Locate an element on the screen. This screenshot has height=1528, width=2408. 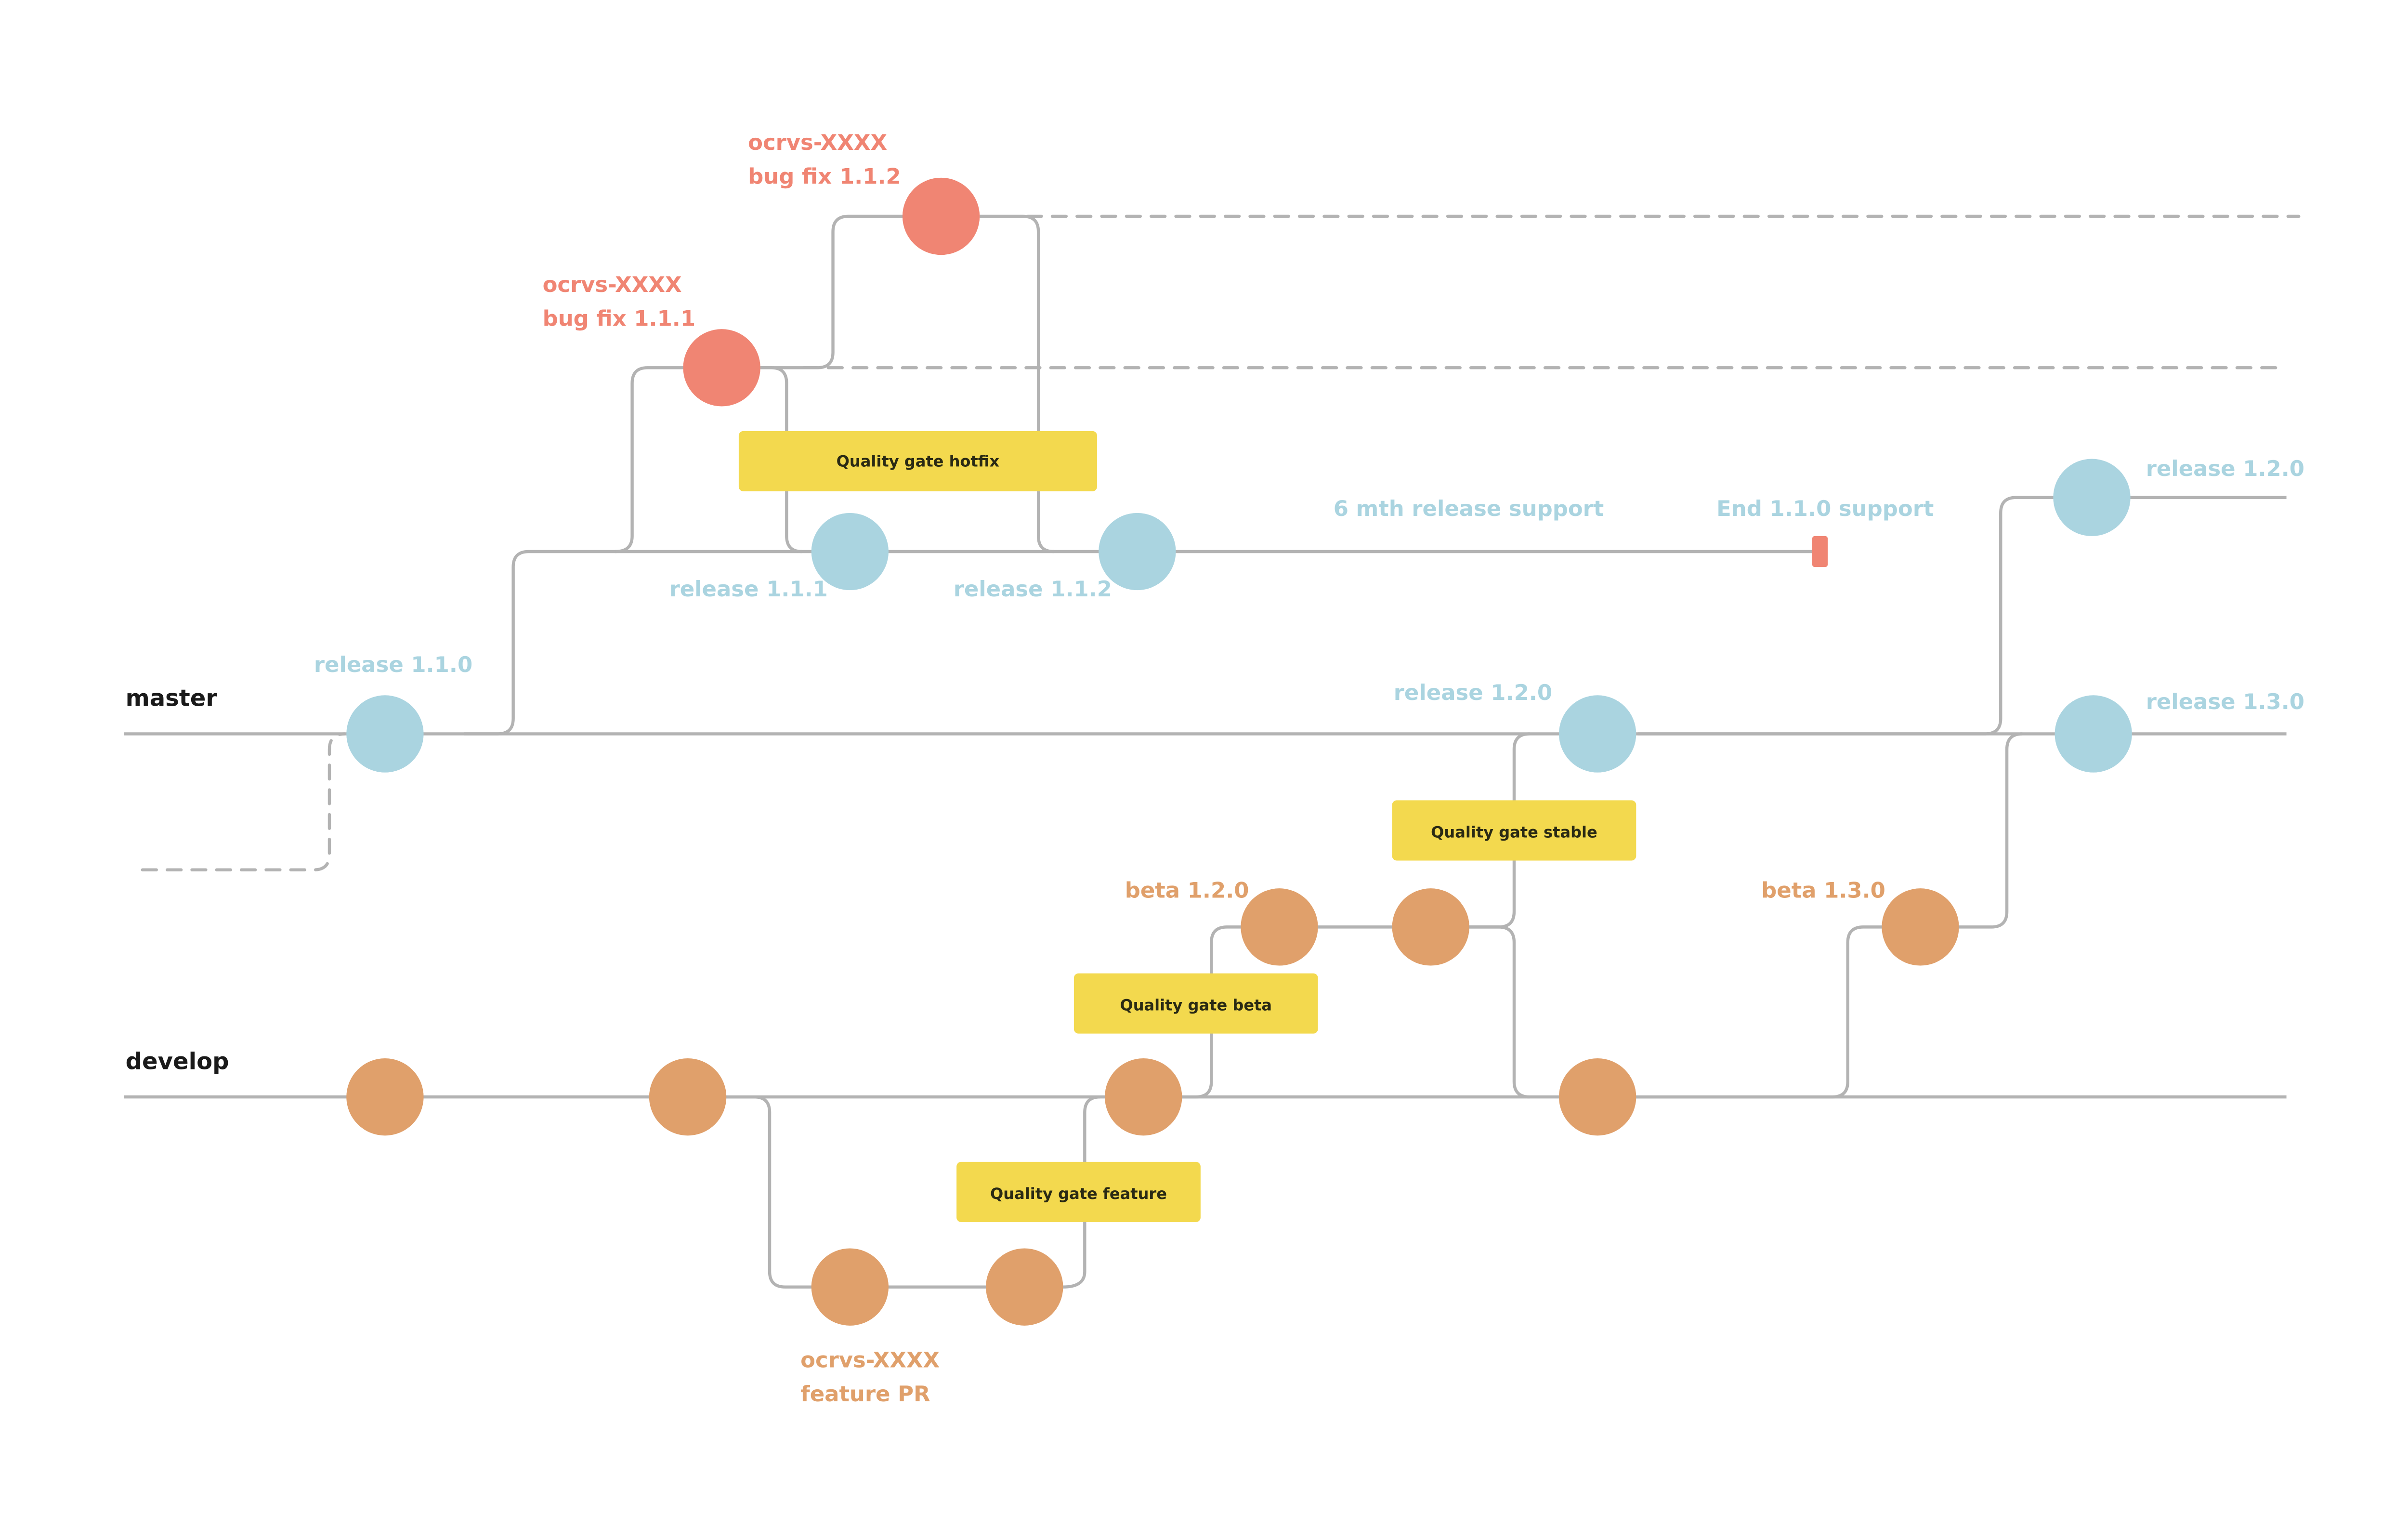
hotfix-112-label: bug fix 1.1.2 is located at coordinates (824, 176).